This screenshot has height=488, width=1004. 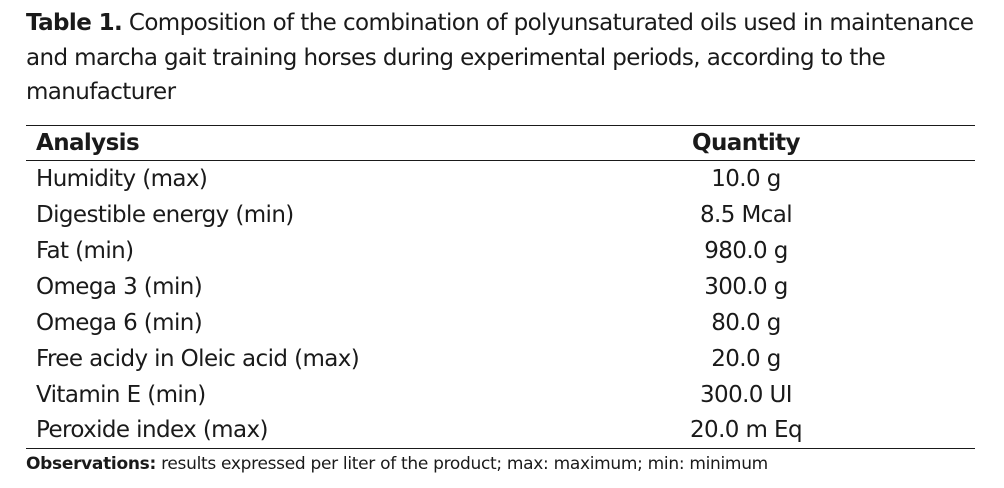 What do you see at coordinates (88, 143) in the screenshot?
I see `header-analysis: Analysis` at bounding box center [88, 143].